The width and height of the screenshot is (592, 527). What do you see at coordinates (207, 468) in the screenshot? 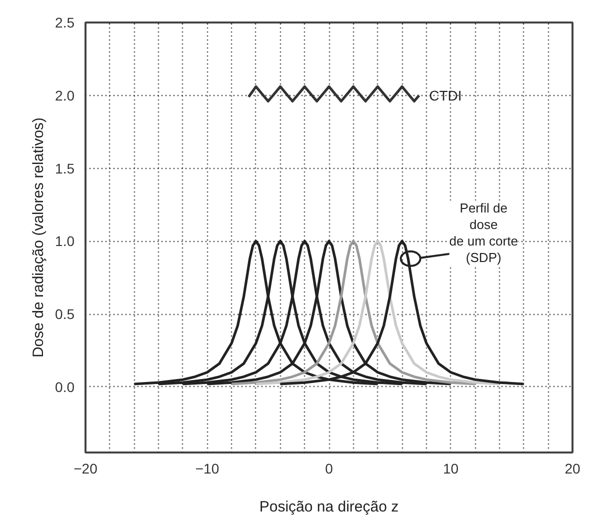
I see `x-tick-label: −10` at bounding box center [207, 468].